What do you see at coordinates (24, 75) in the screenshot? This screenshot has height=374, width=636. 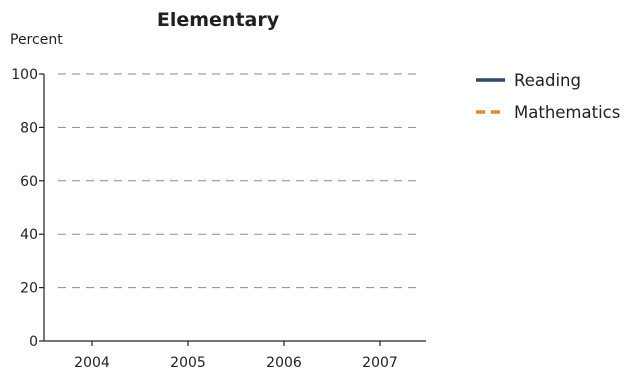 I see `y-tick-label-100: 100` at bounding box center [24, 75].